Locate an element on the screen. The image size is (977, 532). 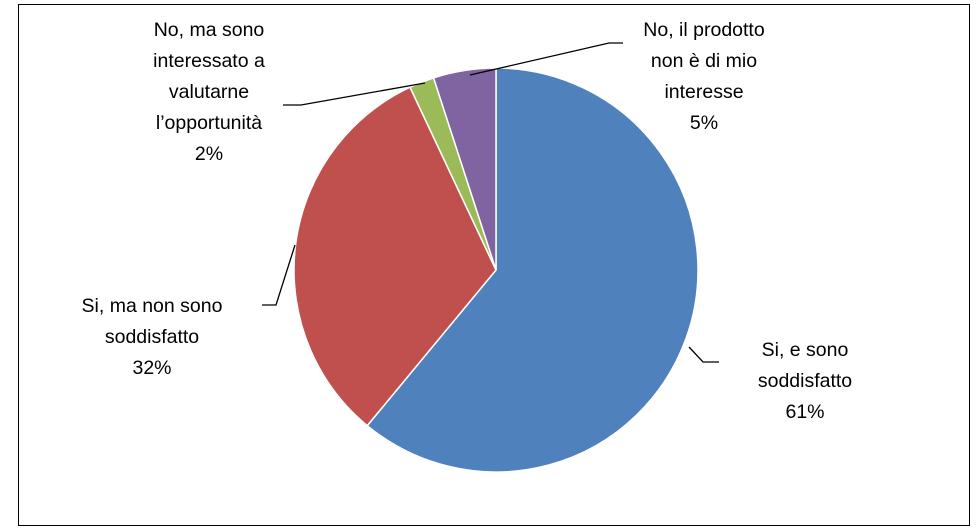
label-line: No, il prodotto is located at coordinates (704, 30).